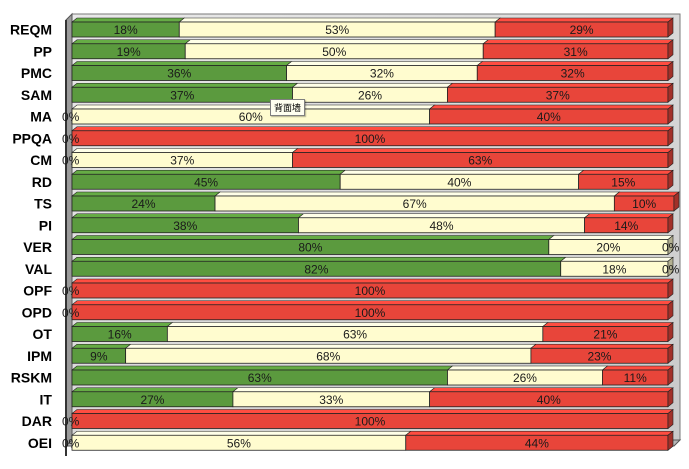 This screenshot has width=689, height=469. What do you see at coordinates (36, 95) in the screenshot?
I see `category-label: SAM` at bounding box center [36, 95].